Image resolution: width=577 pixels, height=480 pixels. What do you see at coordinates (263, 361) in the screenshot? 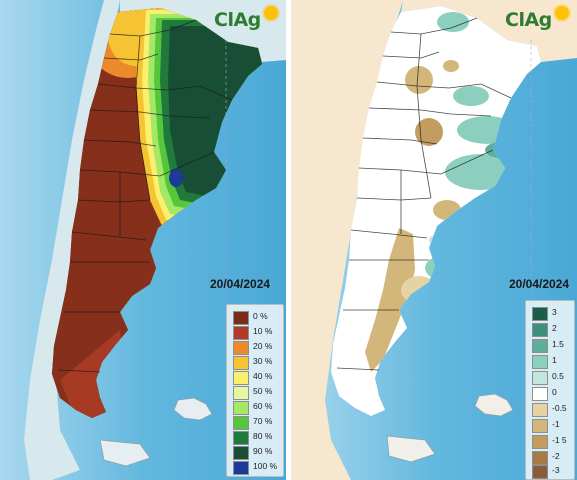
I see `legend-label: 30 %` at bounding box center [263, 361].